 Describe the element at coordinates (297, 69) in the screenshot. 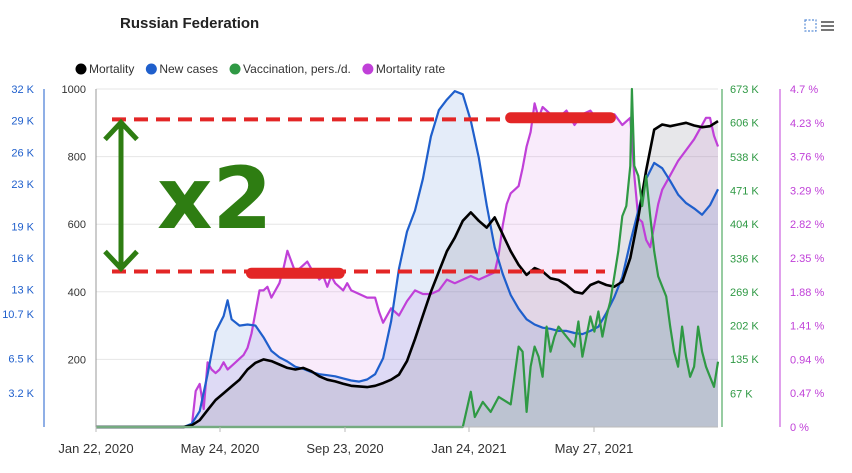

I see `legend-label: Vaccination, pers./d.` at that location.